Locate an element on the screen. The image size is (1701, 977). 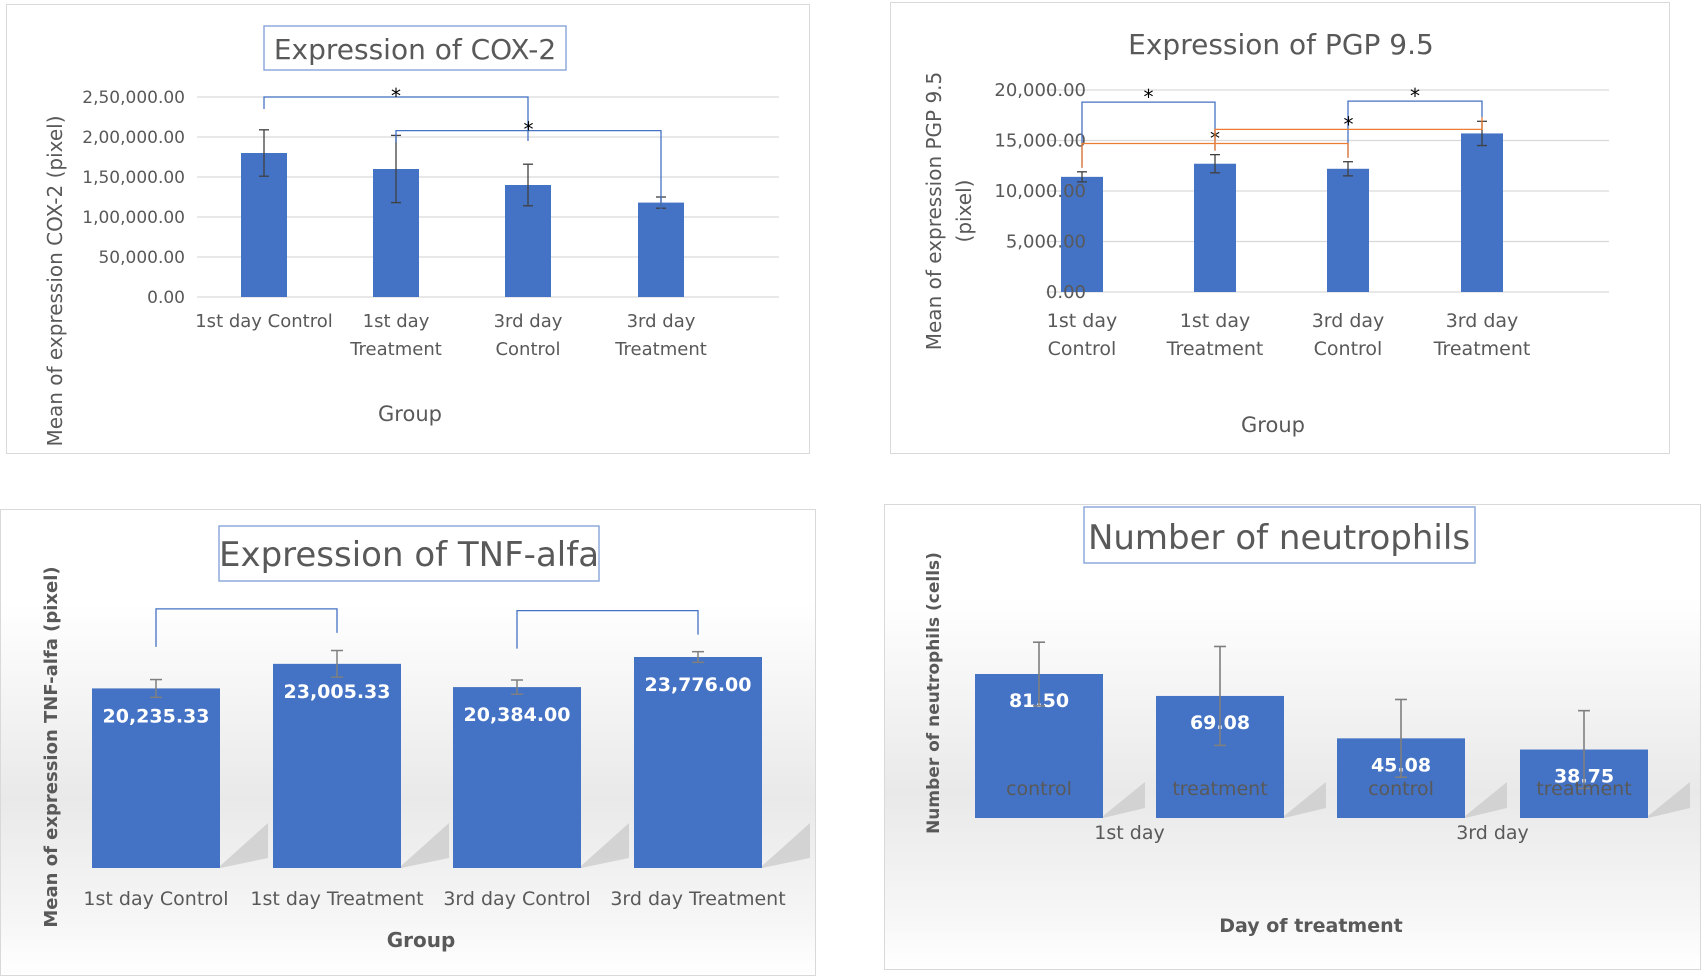
cox2-title: Expression of COX-2 is located at coordinates (415, 49).